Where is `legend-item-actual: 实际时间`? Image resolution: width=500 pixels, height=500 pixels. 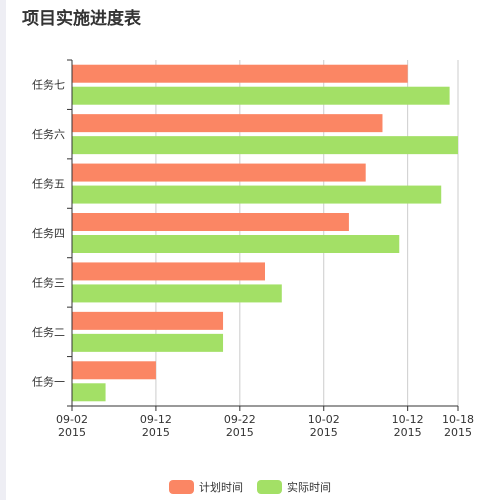 legend-item-actual: 实际时间 is located at coordinates (294, 487).